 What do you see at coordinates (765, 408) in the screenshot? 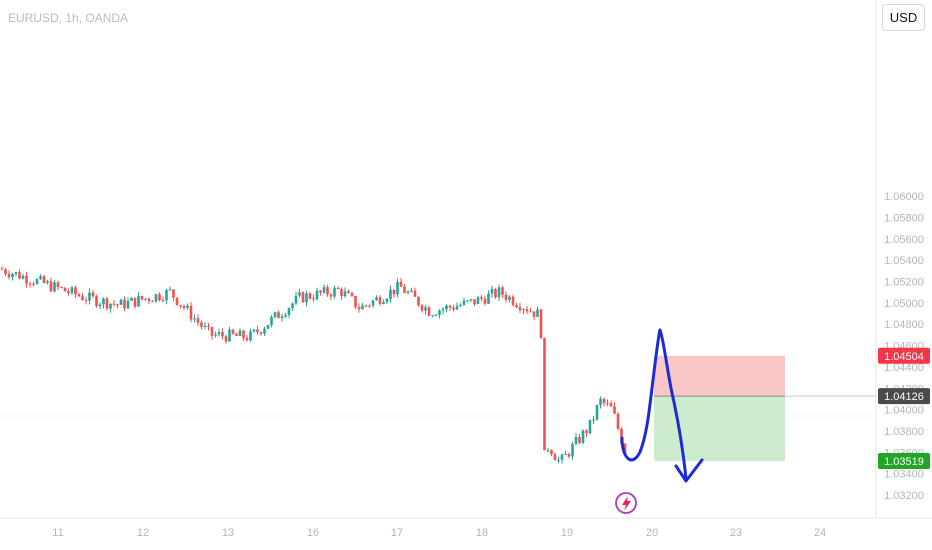
I see `long-short-position-tool` at bounding box center [765, 408].